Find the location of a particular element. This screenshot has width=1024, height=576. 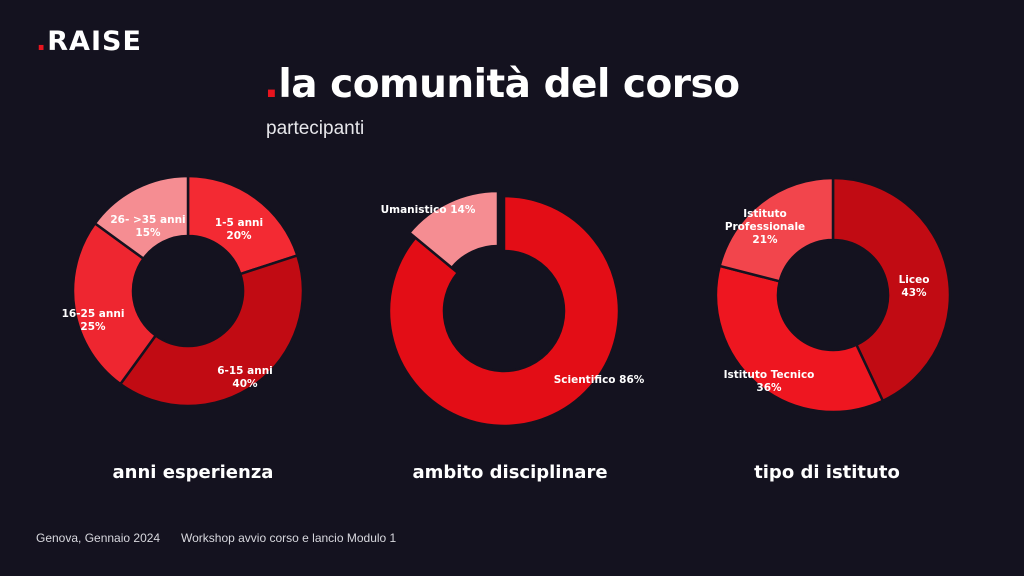

footer-event: Workshop avvio corso e lancio Modulo 1 is located at coordinates (289, 538).